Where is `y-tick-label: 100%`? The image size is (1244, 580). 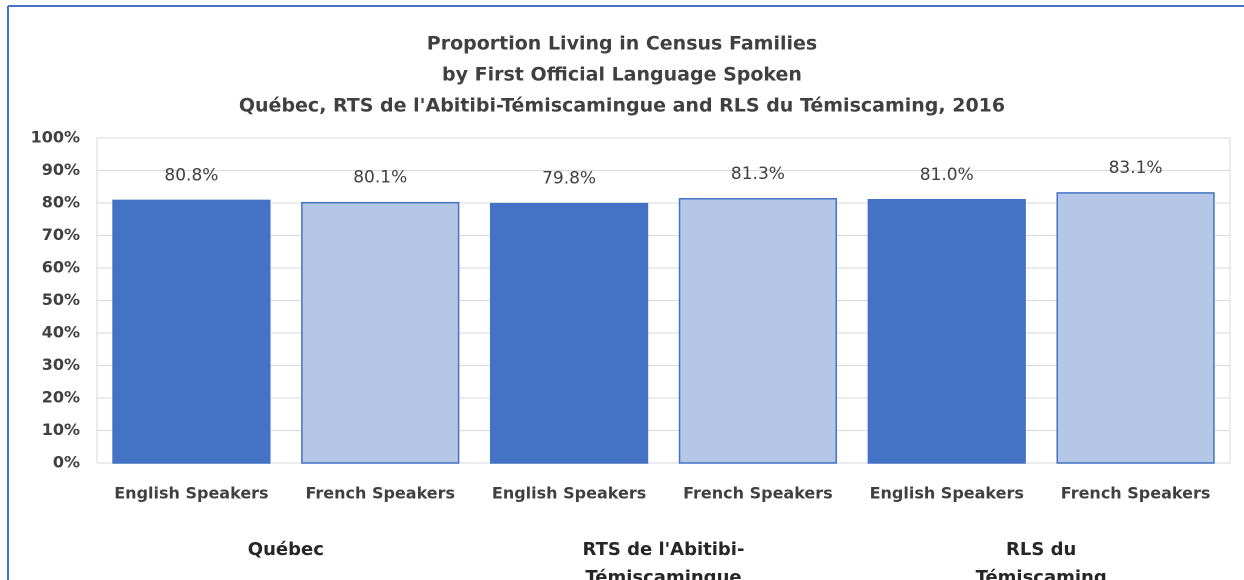 y-tick-label: 100% is located at coordinates (55, 137).